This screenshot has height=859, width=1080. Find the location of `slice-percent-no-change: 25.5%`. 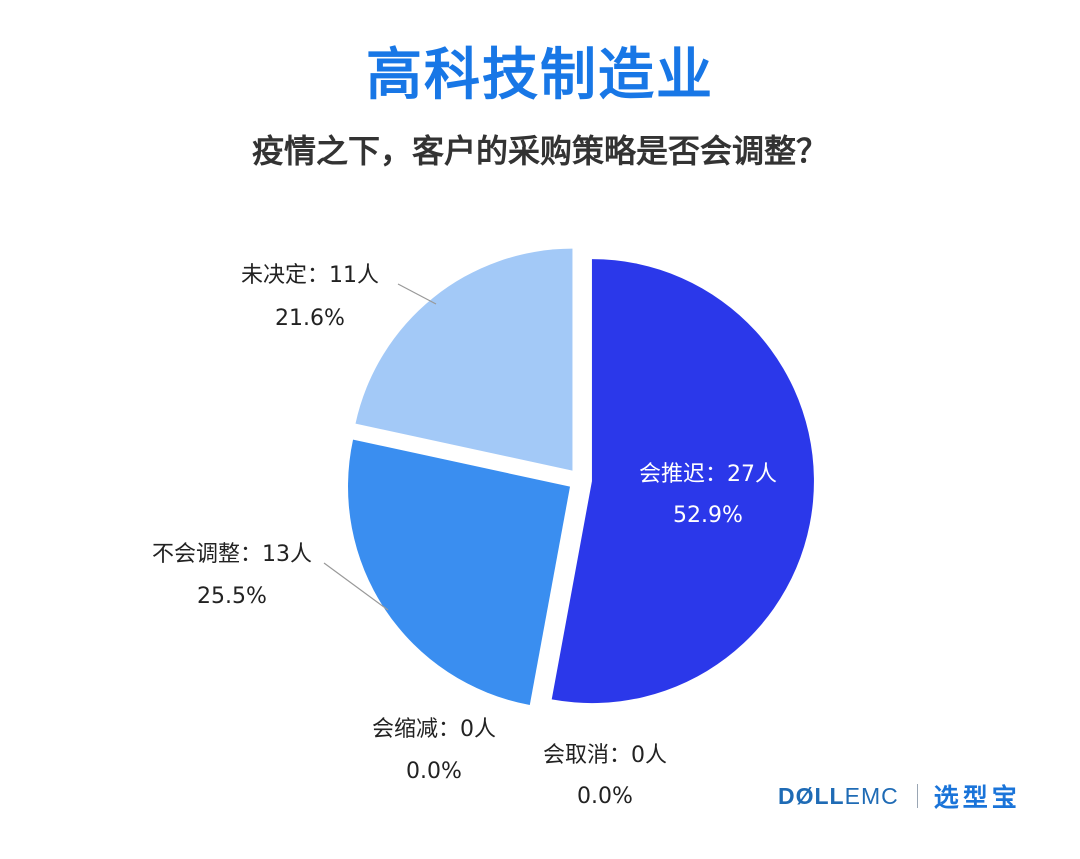

slice-percent-no-change: 25.5% is located at coordinates (232, 596).